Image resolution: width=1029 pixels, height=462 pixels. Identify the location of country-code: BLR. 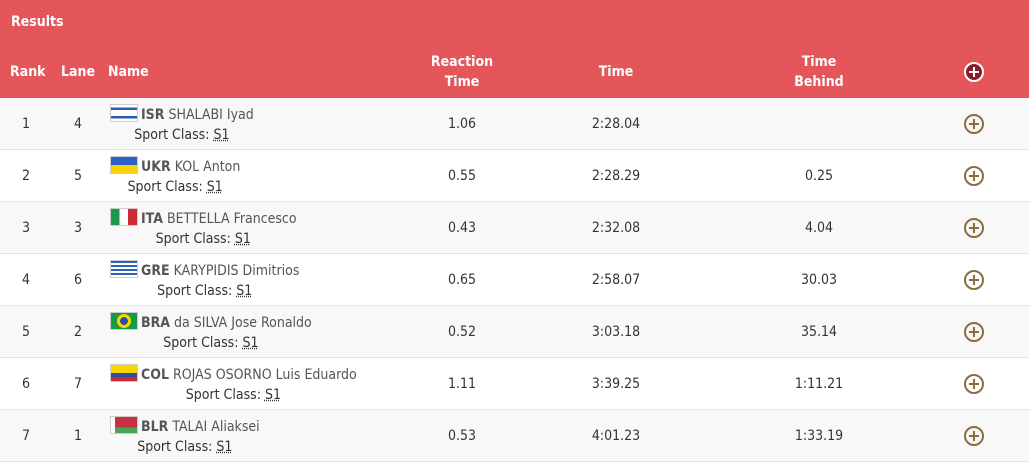
(155, 427).